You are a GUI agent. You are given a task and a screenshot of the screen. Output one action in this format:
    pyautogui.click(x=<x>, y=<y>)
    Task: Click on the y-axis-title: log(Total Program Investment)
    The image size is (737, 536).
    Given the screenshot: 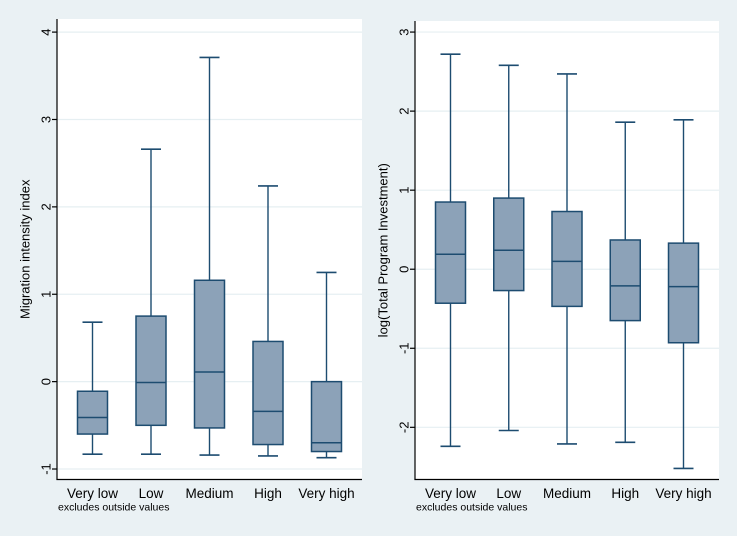 What is the action you would take?
    pyautogui.click(x=383, y=250)
    